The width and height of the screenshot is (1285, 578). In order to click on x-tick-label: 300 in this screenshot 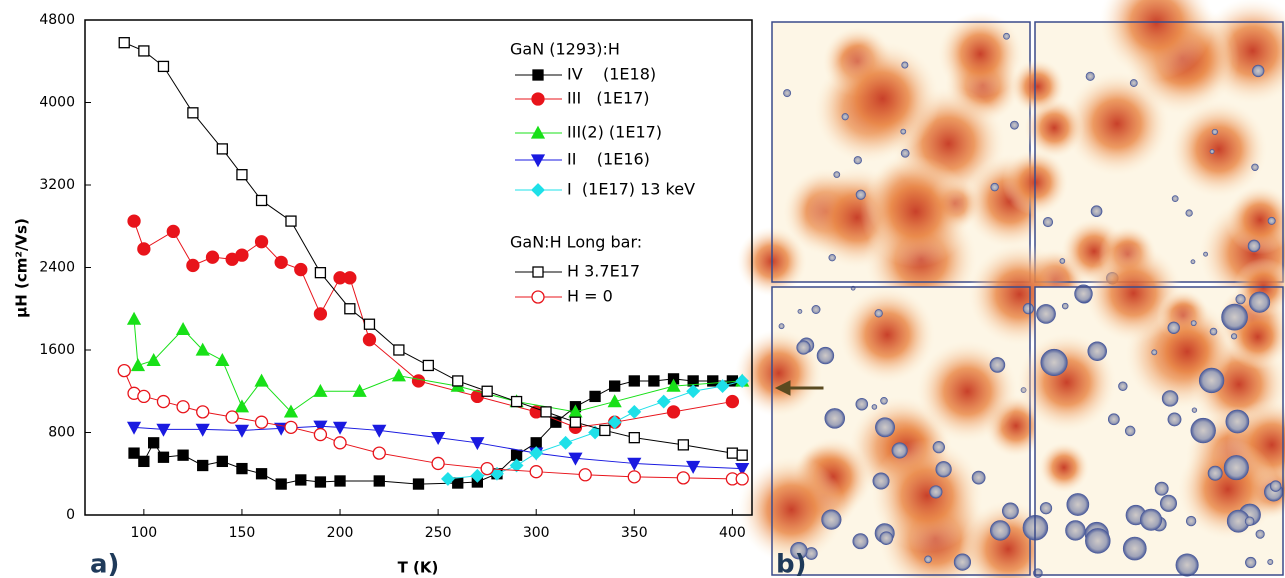, I will do `click(536, 533)`.